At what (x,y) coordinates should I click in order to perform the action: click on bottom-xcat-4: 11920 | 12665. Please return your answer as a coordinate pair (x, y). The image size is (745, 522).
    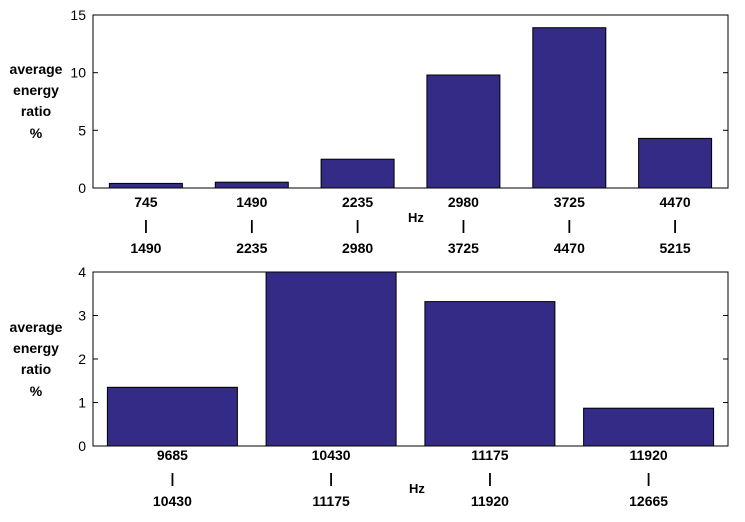
    Looking at the image, I should click on (648, 478).